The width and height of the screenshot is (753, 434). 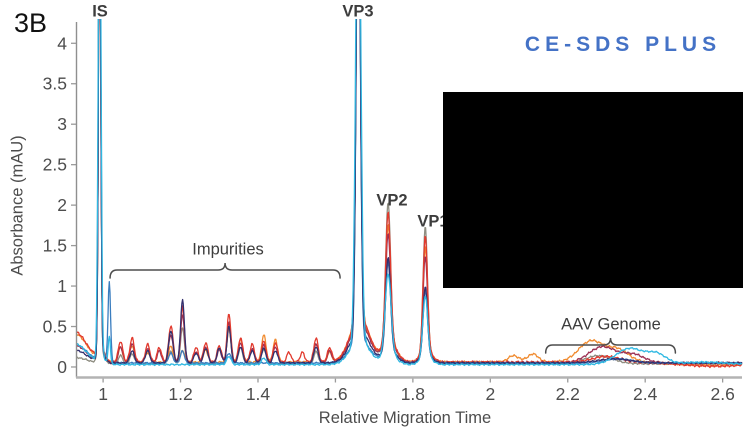 What do you see at coordinates (62, 124) in the screenshot?
I see `y-tick-label: 3` at bounding box center [62, 124].